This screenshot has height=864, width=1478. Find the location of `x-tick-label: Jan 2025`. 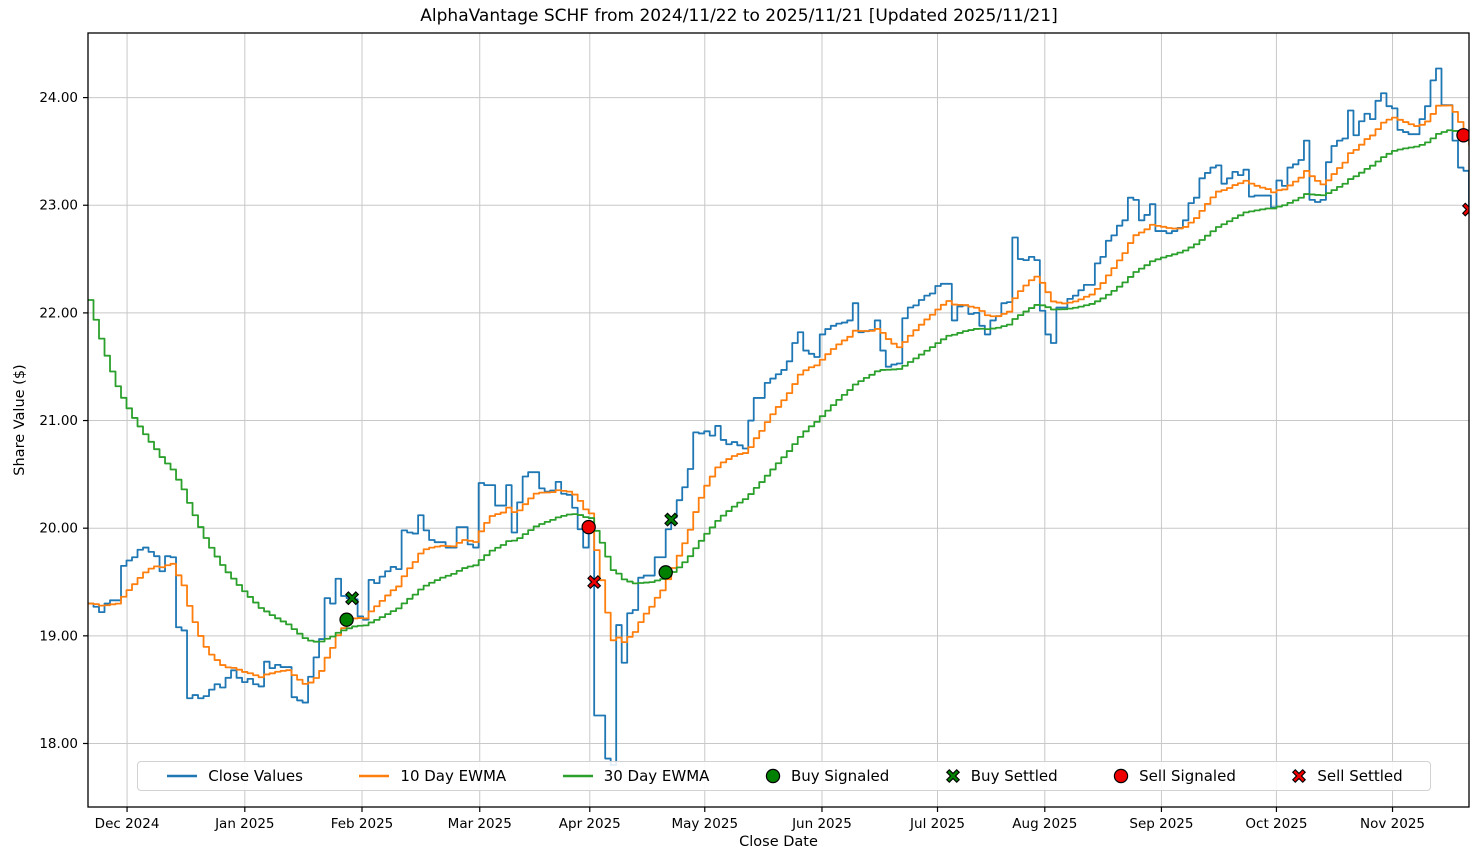

x-tick-label: Jan 2025 is located at coordinates (244, 824).